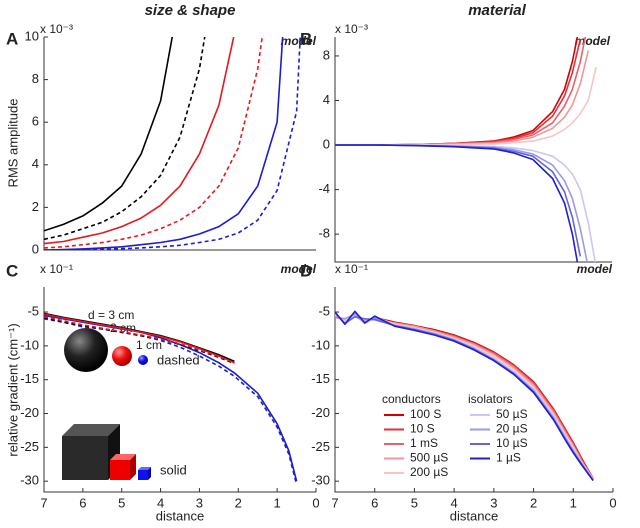  Describe the element at coordinates (111, 315) in the screenshot. I see `inset-label: d = 3 cm` at that location.